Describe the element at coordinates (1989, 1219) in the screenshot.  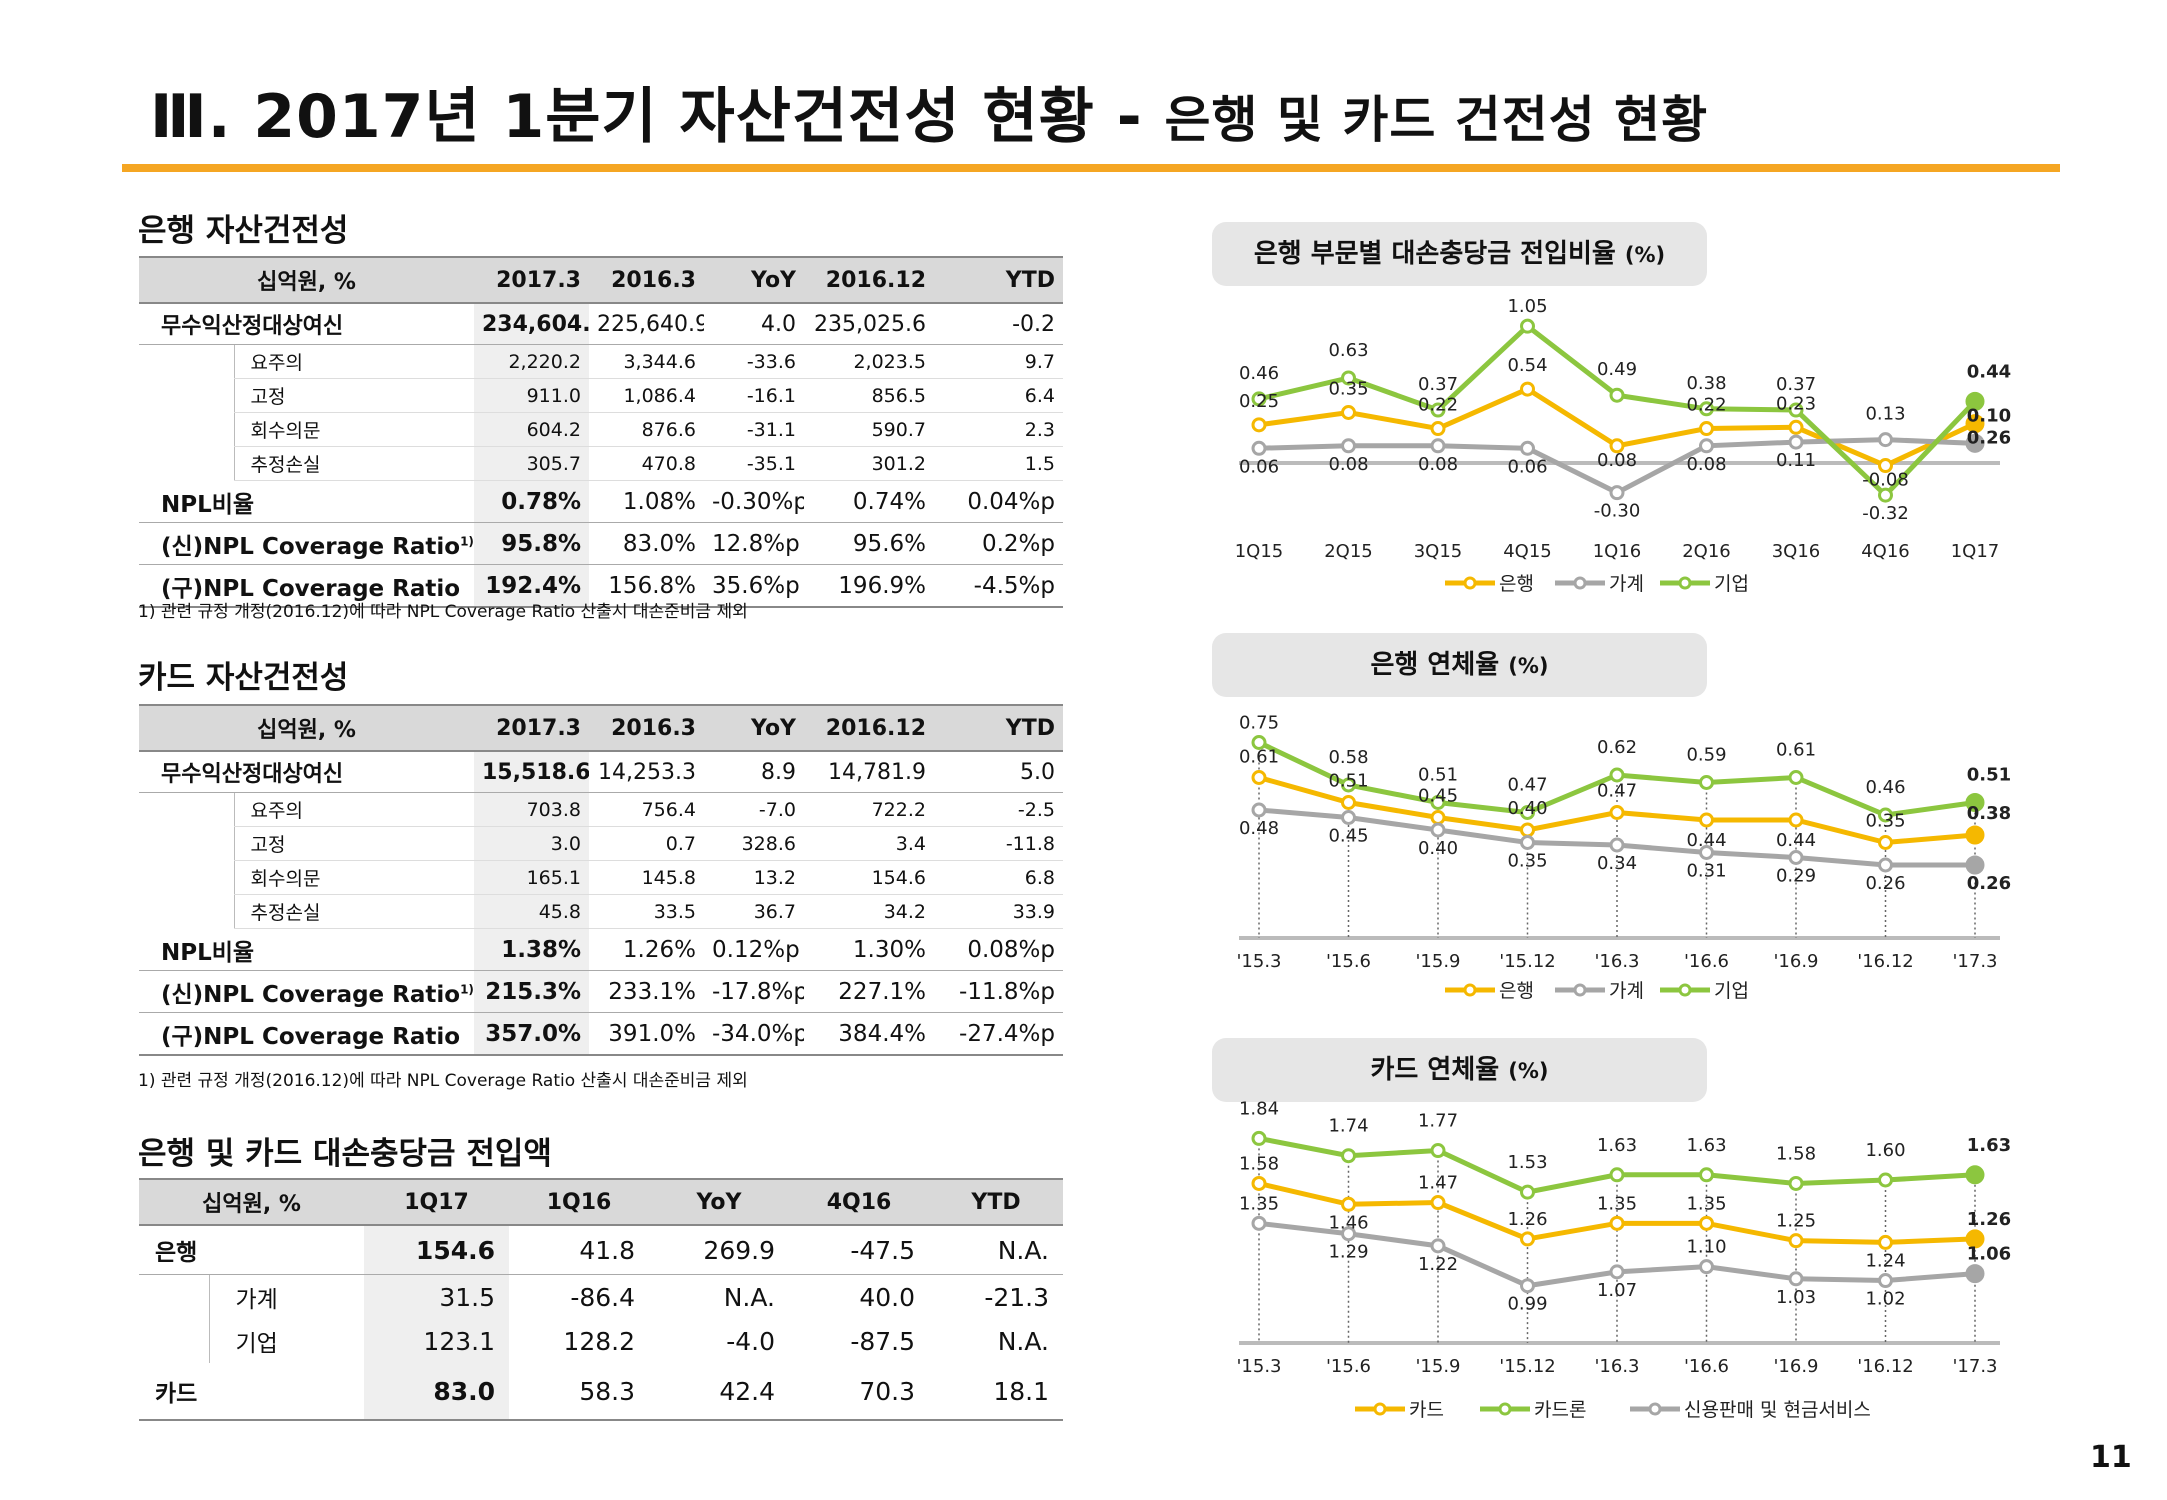
I see `data-label: 1.26` at that location.